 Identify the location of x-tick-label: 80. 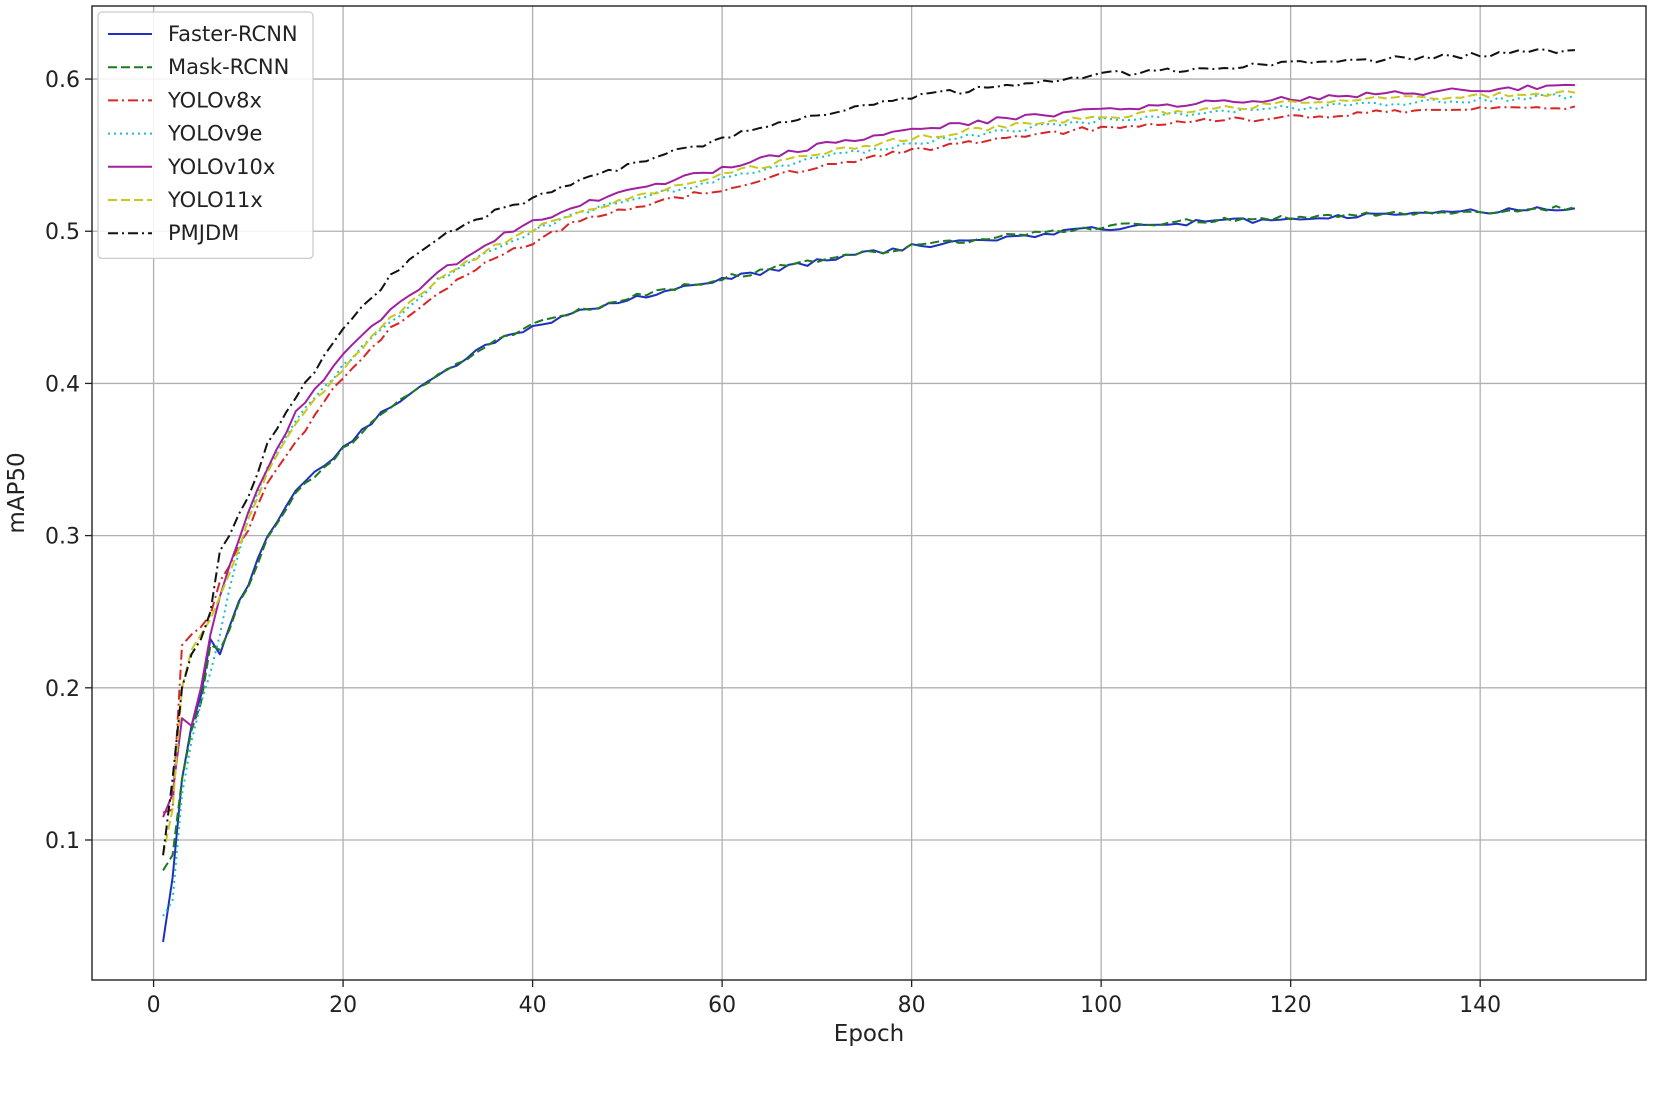
(912, 1005).